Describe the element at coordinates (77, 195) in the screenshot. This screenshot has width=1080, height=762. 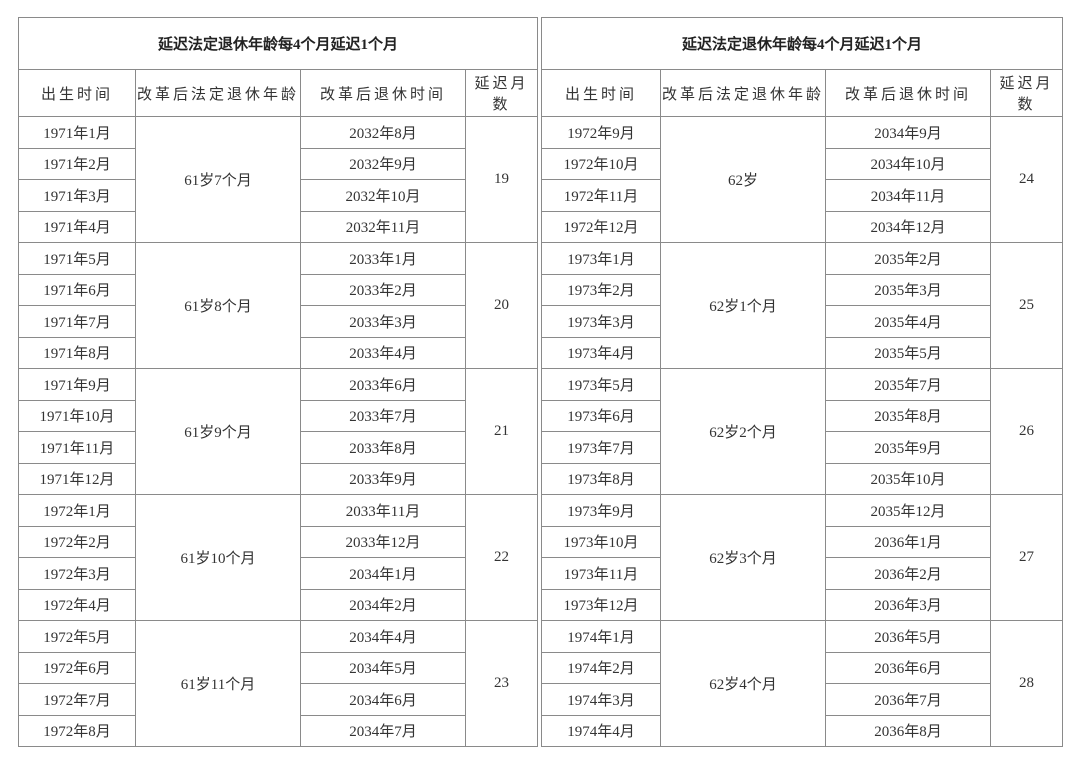
I see `birth-date-cell: 1971年3月` at that location.